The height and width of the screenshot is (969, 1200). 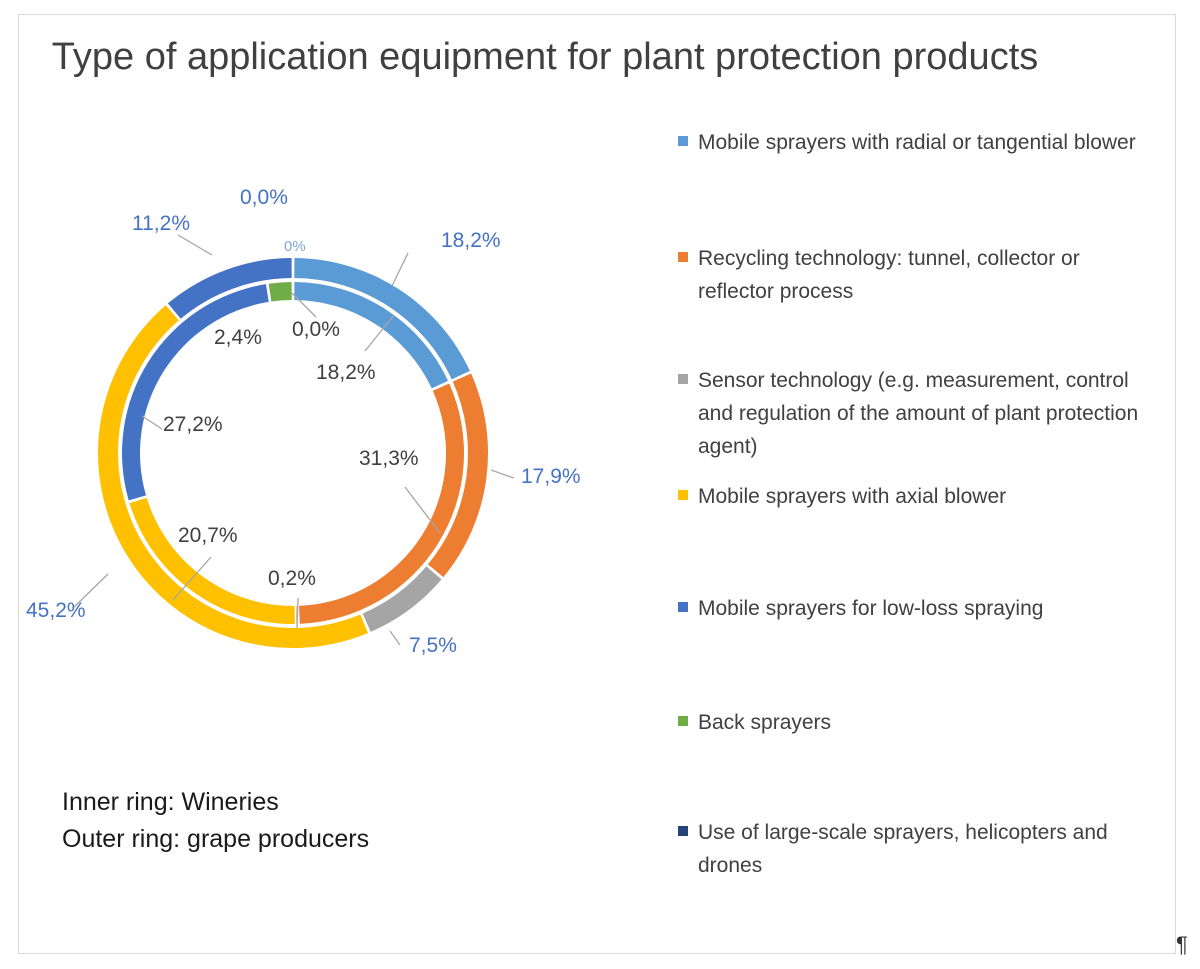 I want to click on outer-data-label: 45,2%, so click(x=56, y=610).